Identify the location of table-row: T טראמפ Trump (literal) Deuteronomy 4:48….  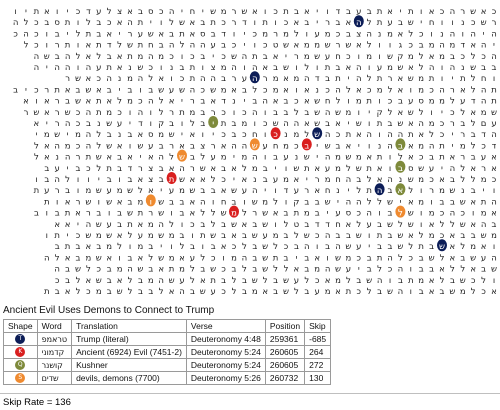
(167, 339).